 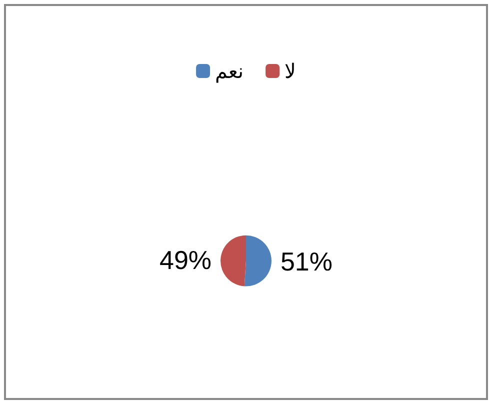 I want to click on legend-label: لا, so click(x=290, y=71).